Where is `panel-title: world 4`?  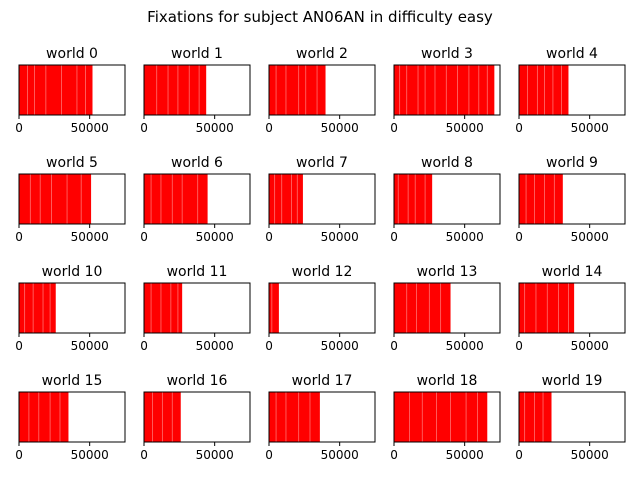 panel-title: world 4 is located at coordinates (572, 54).